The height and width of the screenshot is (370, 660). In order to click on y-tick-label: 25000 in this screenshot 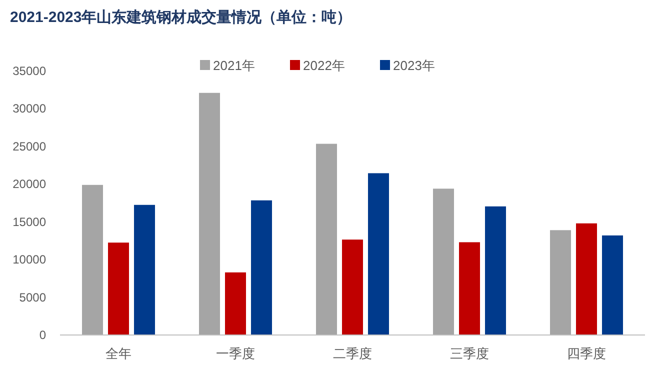, I will do `click(29, 146)`.